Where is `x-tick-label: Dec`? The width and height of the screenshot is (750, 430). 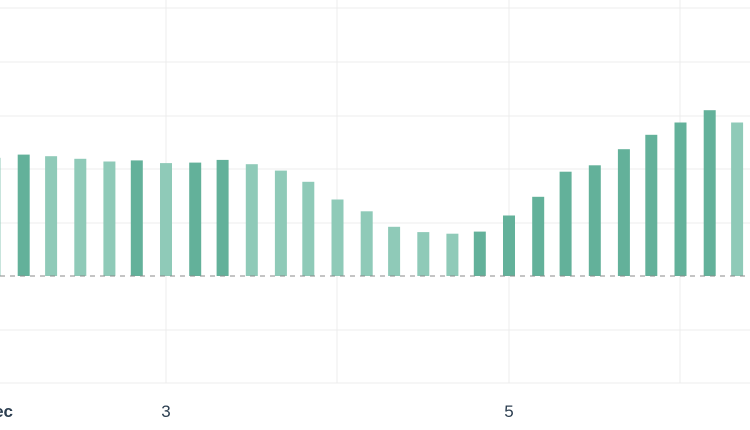
x-tick-label: Dec is located at coordinates (6, 411).